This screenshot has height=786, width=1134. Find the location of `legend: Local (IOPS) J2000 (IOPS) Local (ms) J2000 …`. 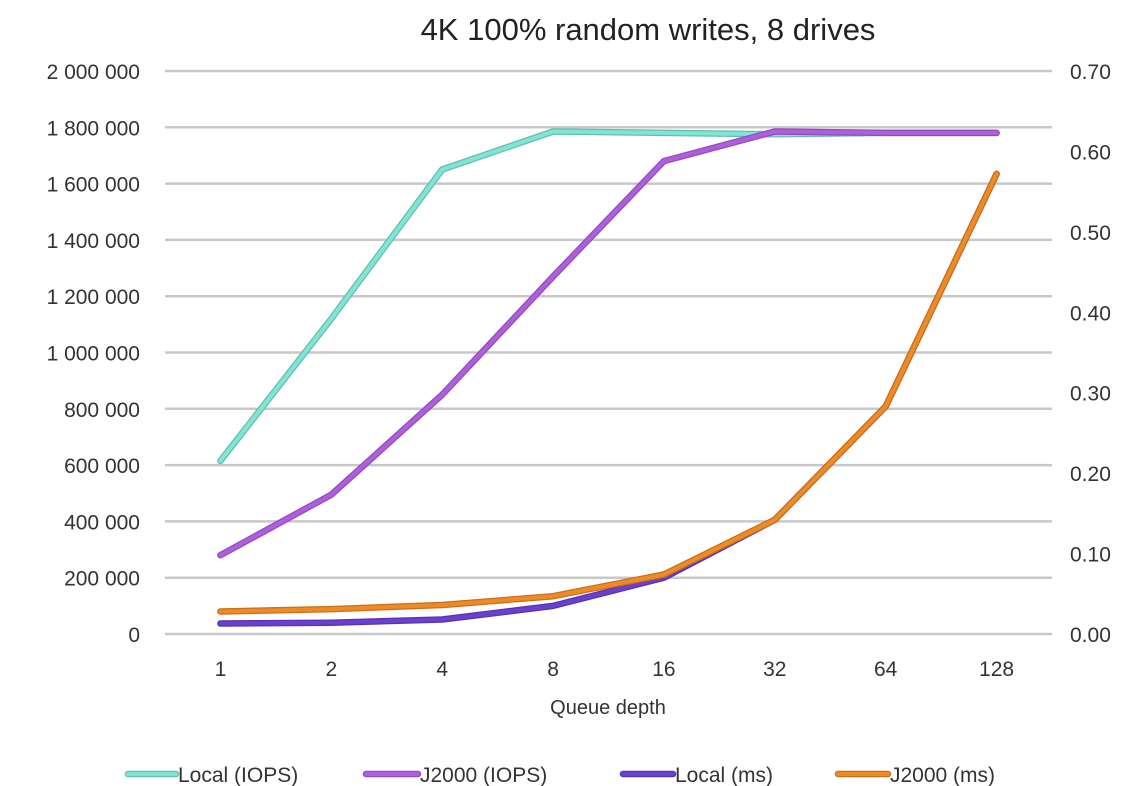

legend: Local (IOPS) J2000 (IOPS) Local (ms) J2000 … is located at coordinates (559, 775).